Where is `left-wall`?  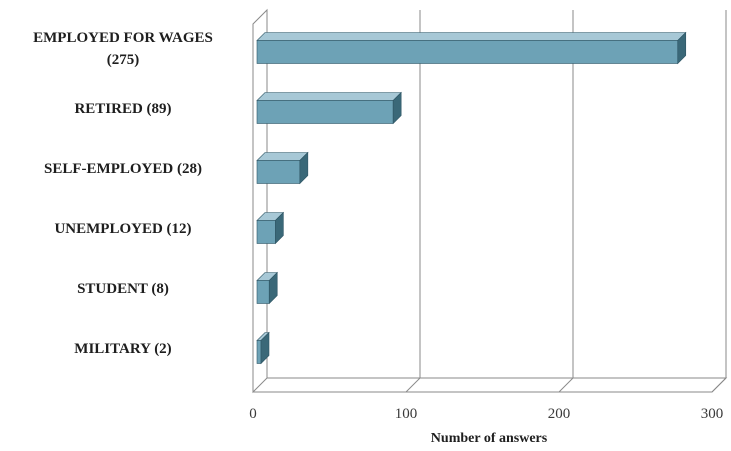
left-wall is located at coordinates (260, 201).